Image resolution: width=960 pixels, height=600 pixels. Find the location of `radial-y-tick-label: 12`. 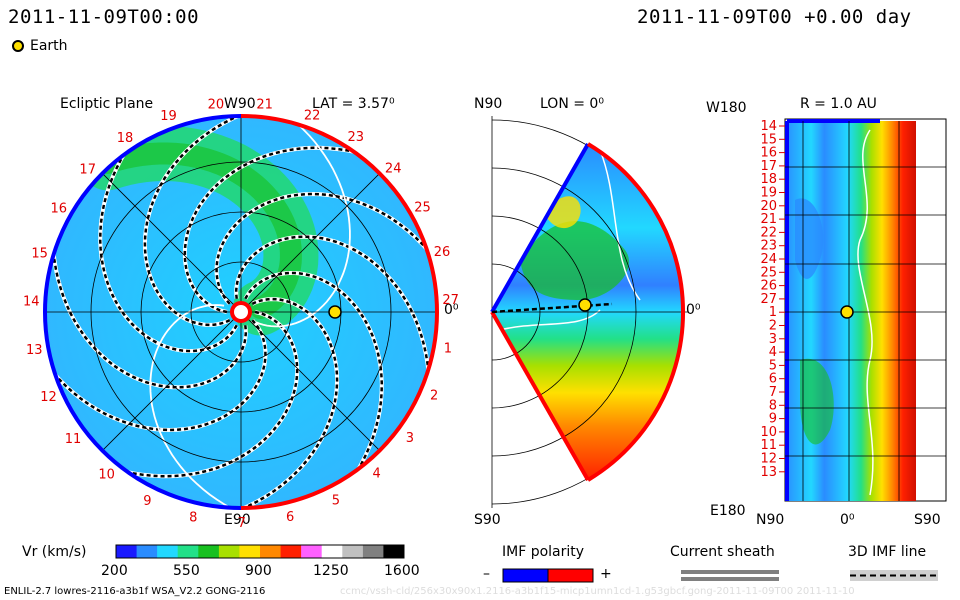

radial-y-tick-label: 12 is located at coordinates (768, 459).